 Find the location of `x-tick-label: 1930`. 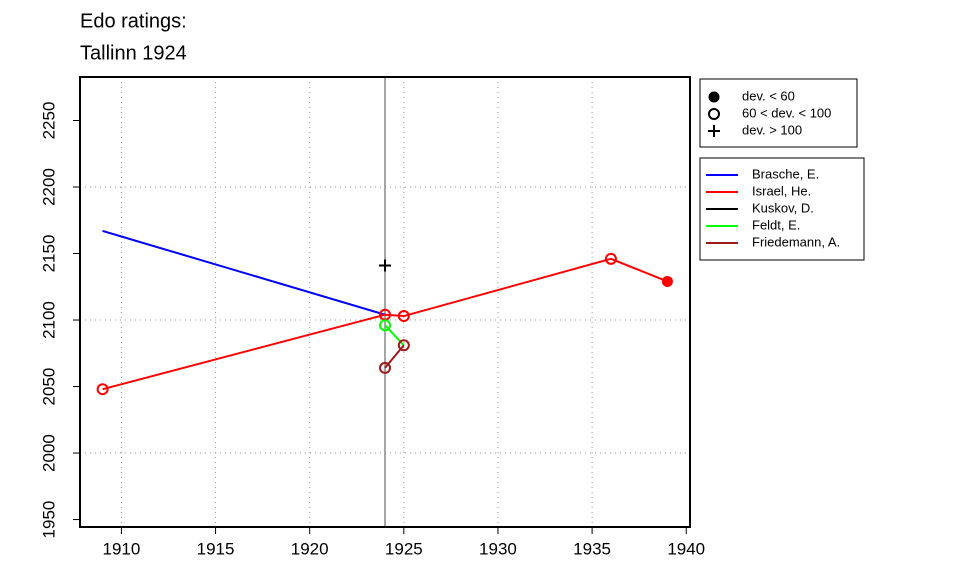

x-tick-label: 1930 is located at coordinates (498, 548).